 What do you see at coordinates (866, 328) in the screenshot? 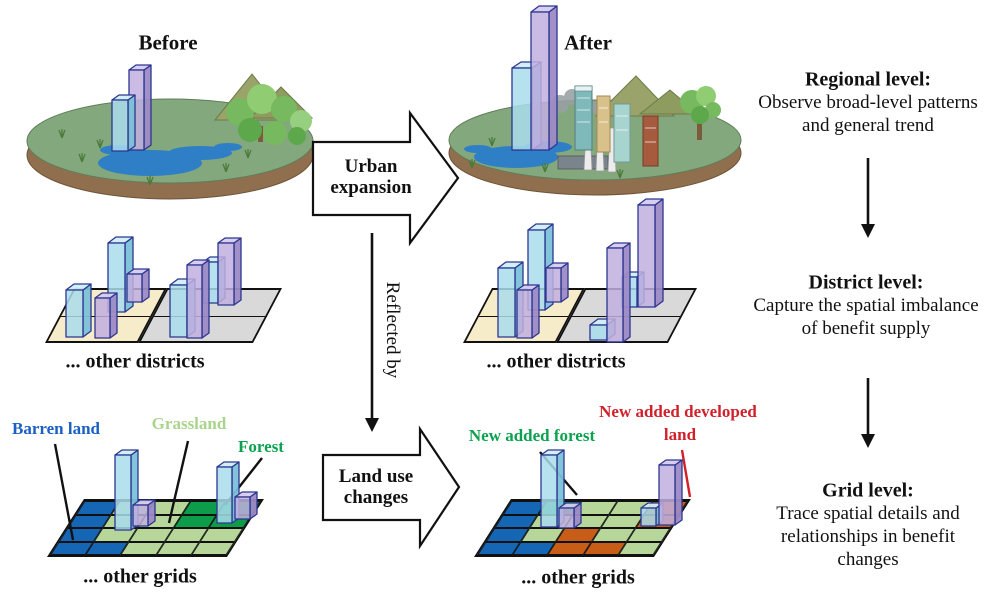
I see `district-level-line2: of benefit supply` at bounding box center [866, 328].